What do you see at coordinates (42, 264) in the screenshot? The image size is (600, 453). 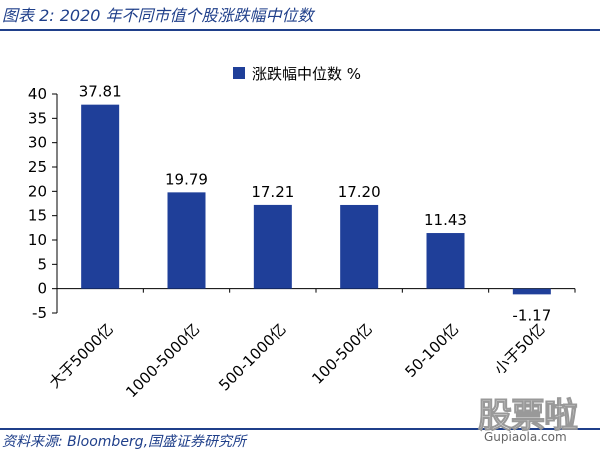 I see `y-tick-label: 5` at bounding box center [42, 264].